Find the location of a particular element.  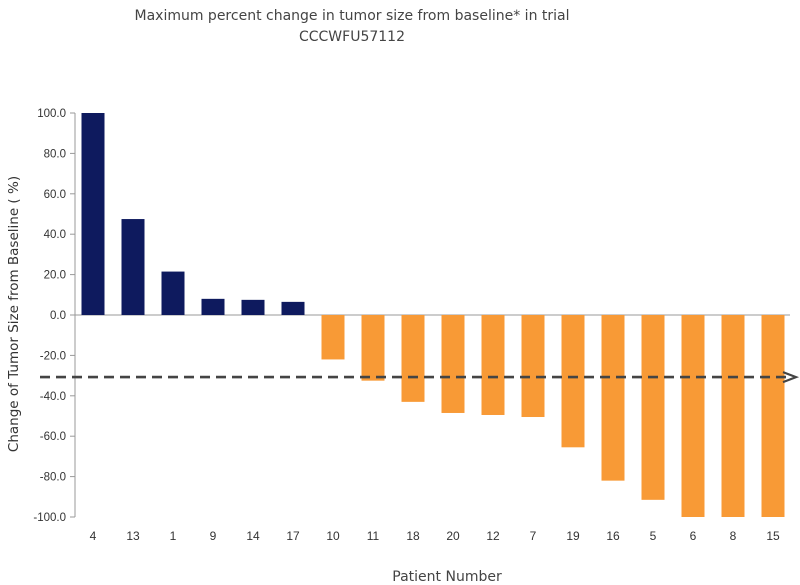

y-tick-label: 60.0 is located at coordinates (55, 195).